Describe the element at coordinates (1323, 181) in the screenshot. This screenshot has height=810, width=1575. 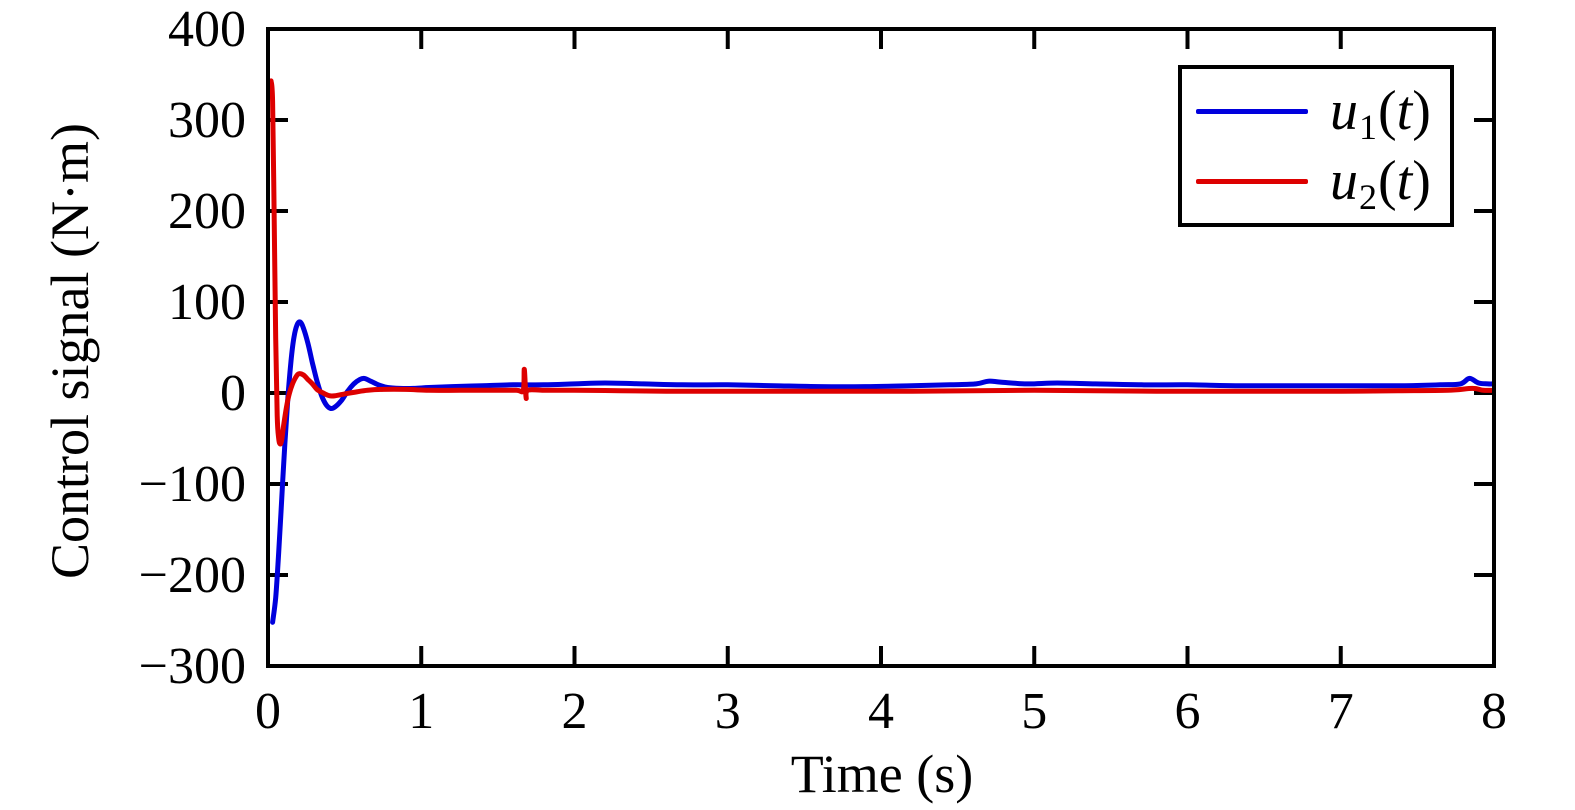
I see `legend-item-u2: u2(t)` at that location.